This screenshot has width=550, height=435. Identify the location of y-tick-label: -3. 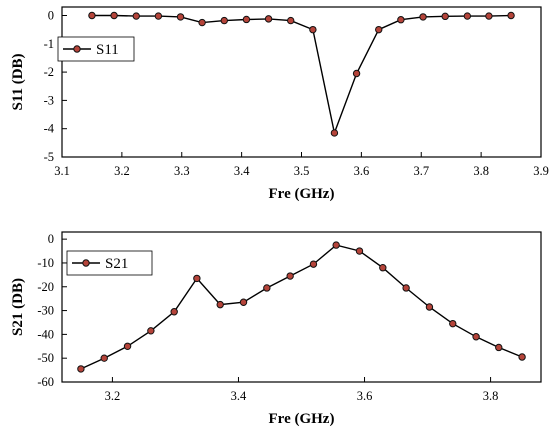
(49, 100).